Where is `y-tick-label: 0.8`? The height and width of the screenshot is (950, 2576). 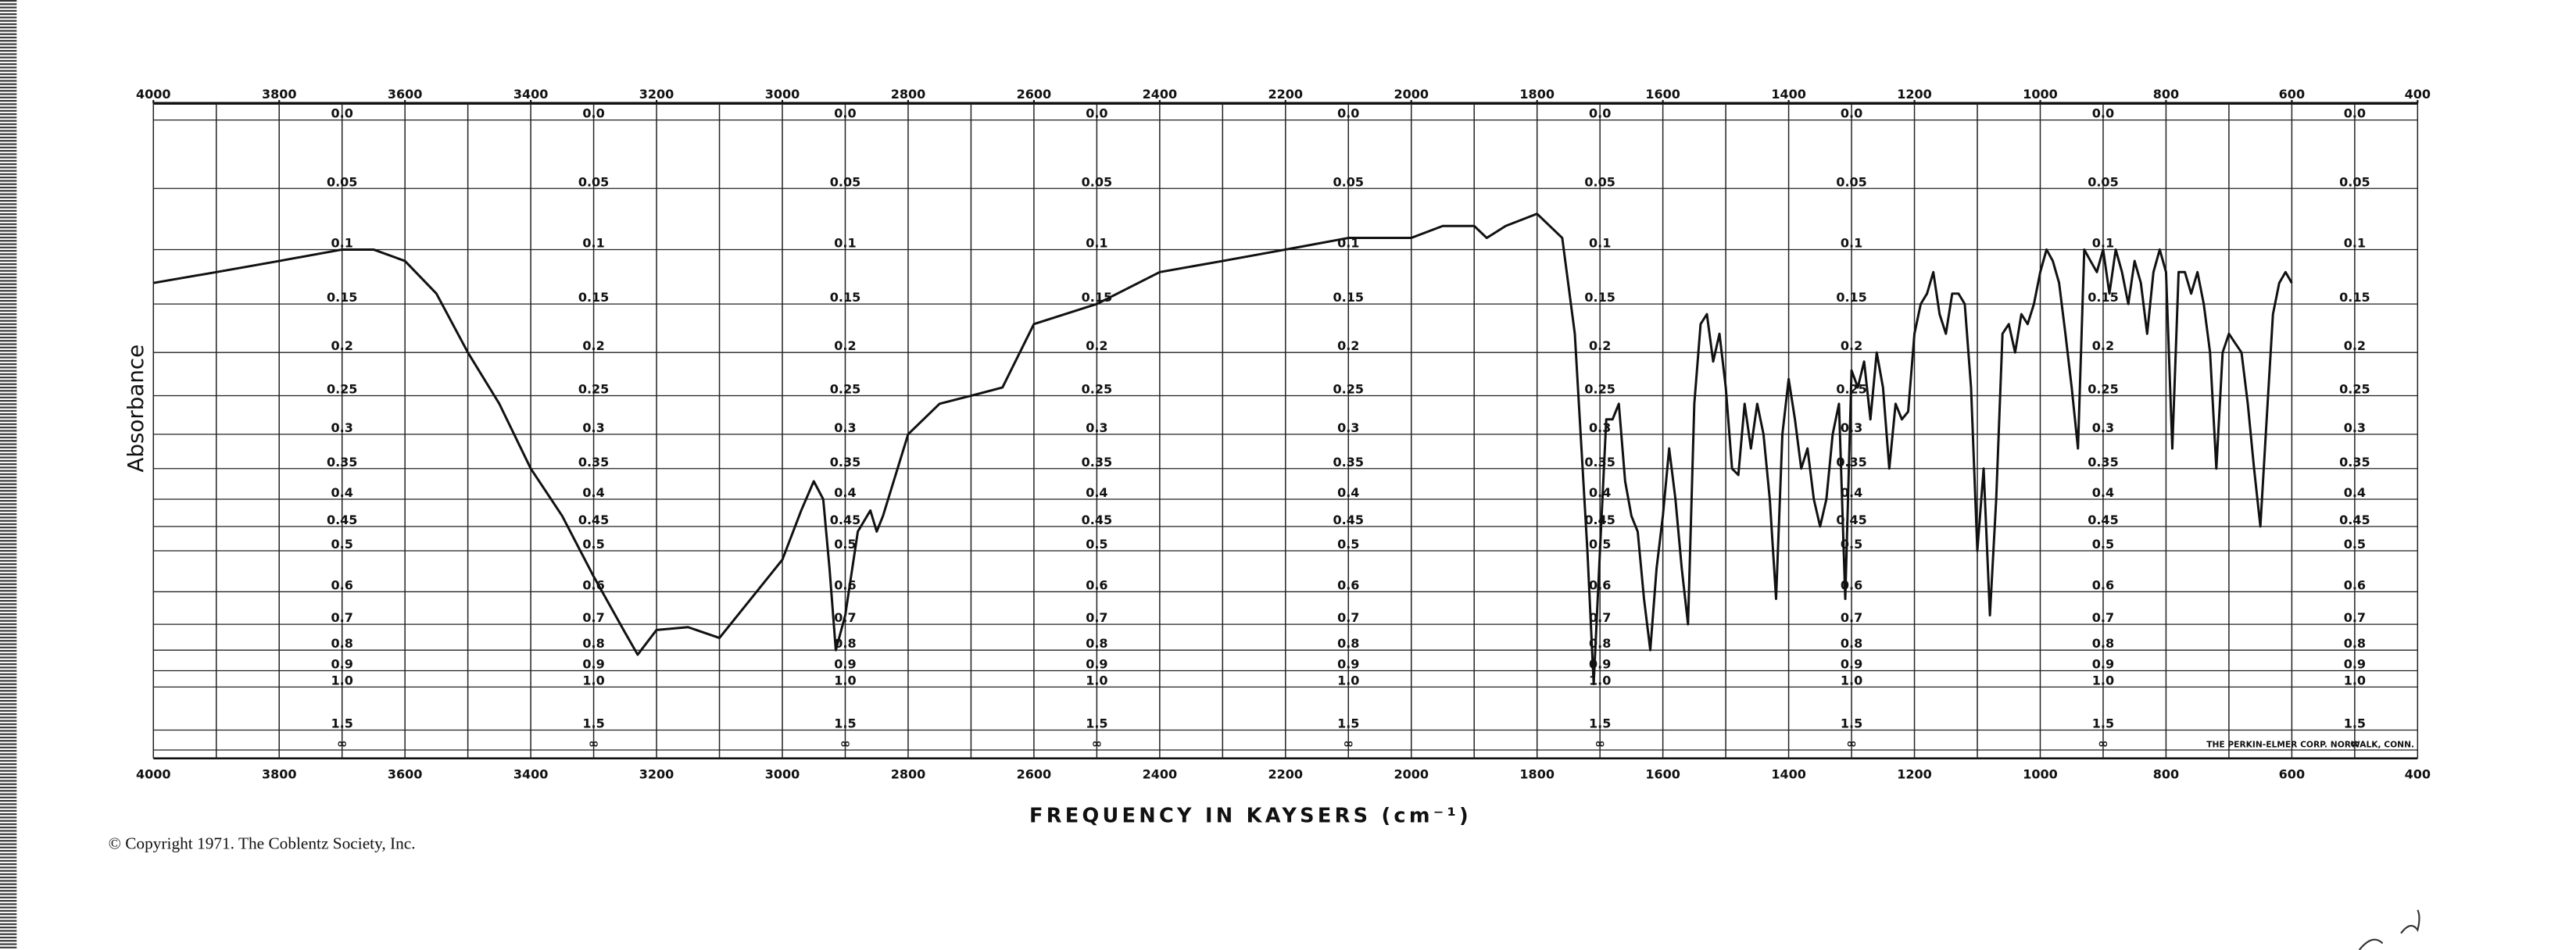
y-tick-label: 0.8 is located at coordinates (2103, 643).